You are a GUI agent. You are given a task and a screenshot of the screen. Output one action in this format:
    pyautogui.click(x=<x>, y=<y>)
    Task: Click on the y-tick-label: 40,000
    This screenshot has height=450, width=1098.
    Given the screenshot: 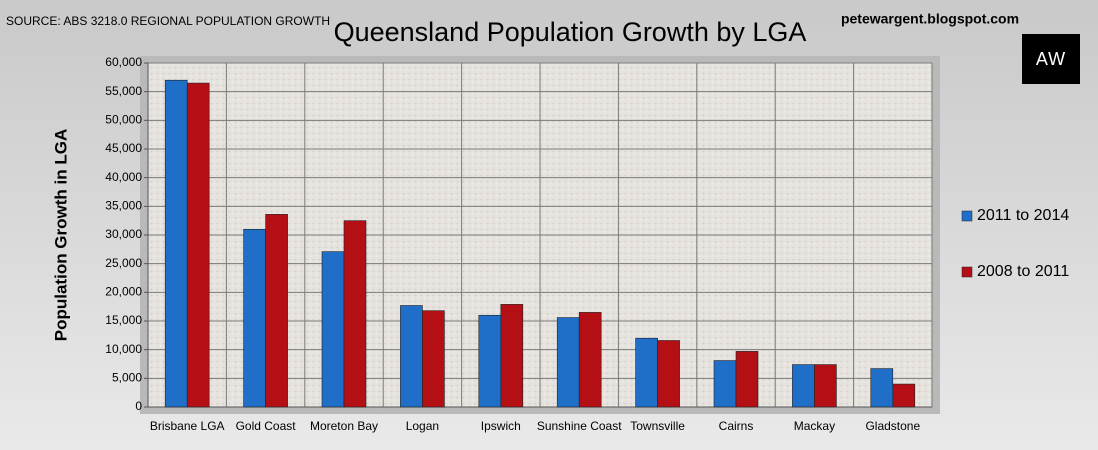 What is the action you would take?
    pyautogui.click(x=123, y=177)
    